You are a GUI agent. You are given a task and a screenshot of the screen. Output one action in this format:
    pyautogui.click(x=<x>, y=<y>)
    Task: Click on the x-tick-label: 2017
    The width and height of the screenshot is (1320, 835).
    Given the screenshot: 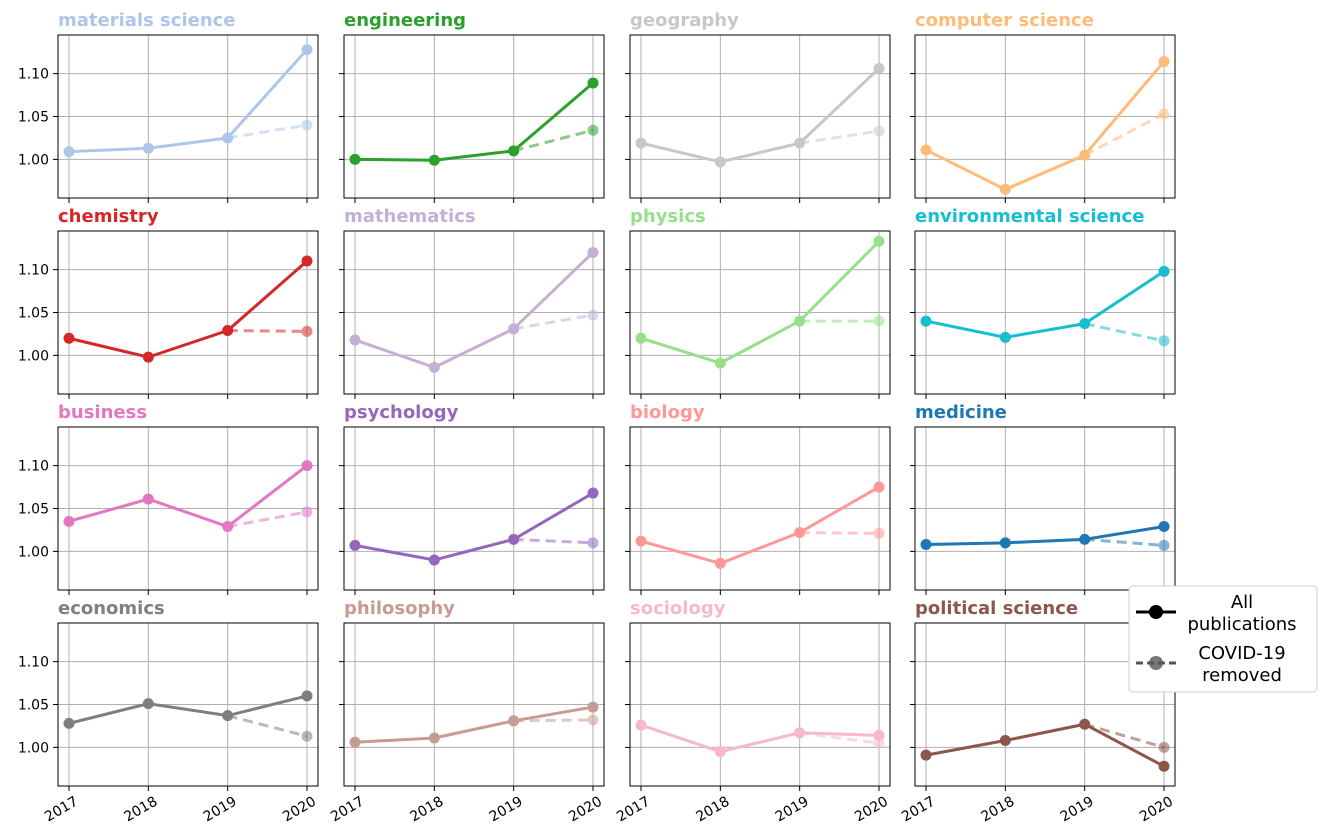 What is the action you would take?
    pyautogui.click(x=347, y=810)
    